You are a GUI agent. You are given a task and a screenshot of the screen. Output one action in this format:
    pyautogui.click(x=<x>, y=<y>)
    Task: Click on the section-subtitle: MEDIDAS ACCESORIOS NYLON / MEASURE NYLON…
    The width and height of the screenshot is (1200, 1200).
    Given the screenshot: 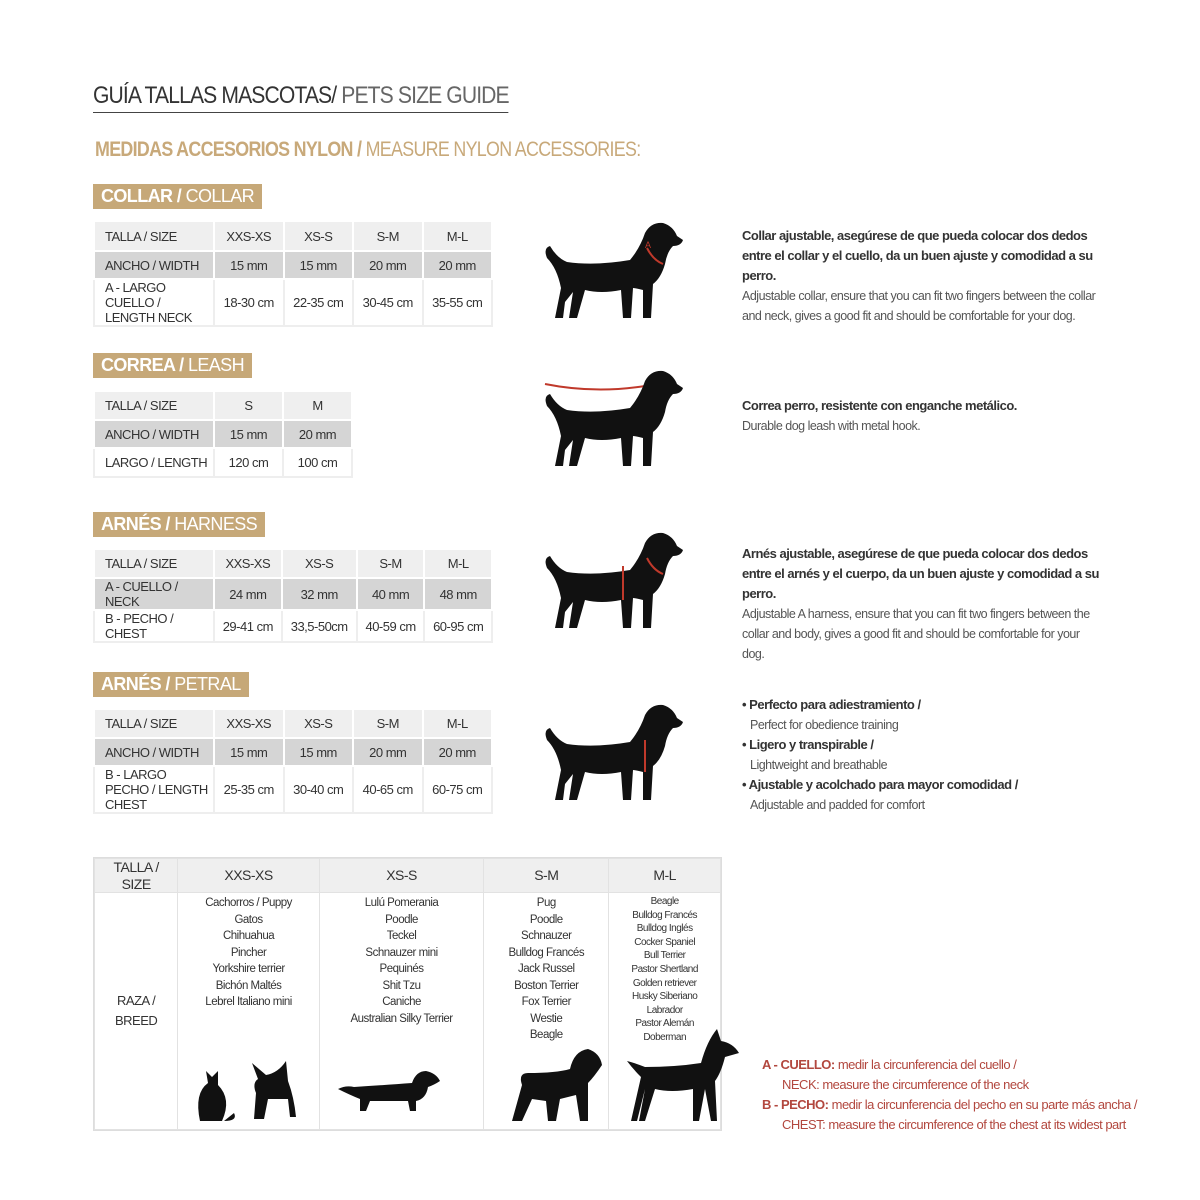 What is the action you would take?
    pyautogui.click(x=368, y=149)
    